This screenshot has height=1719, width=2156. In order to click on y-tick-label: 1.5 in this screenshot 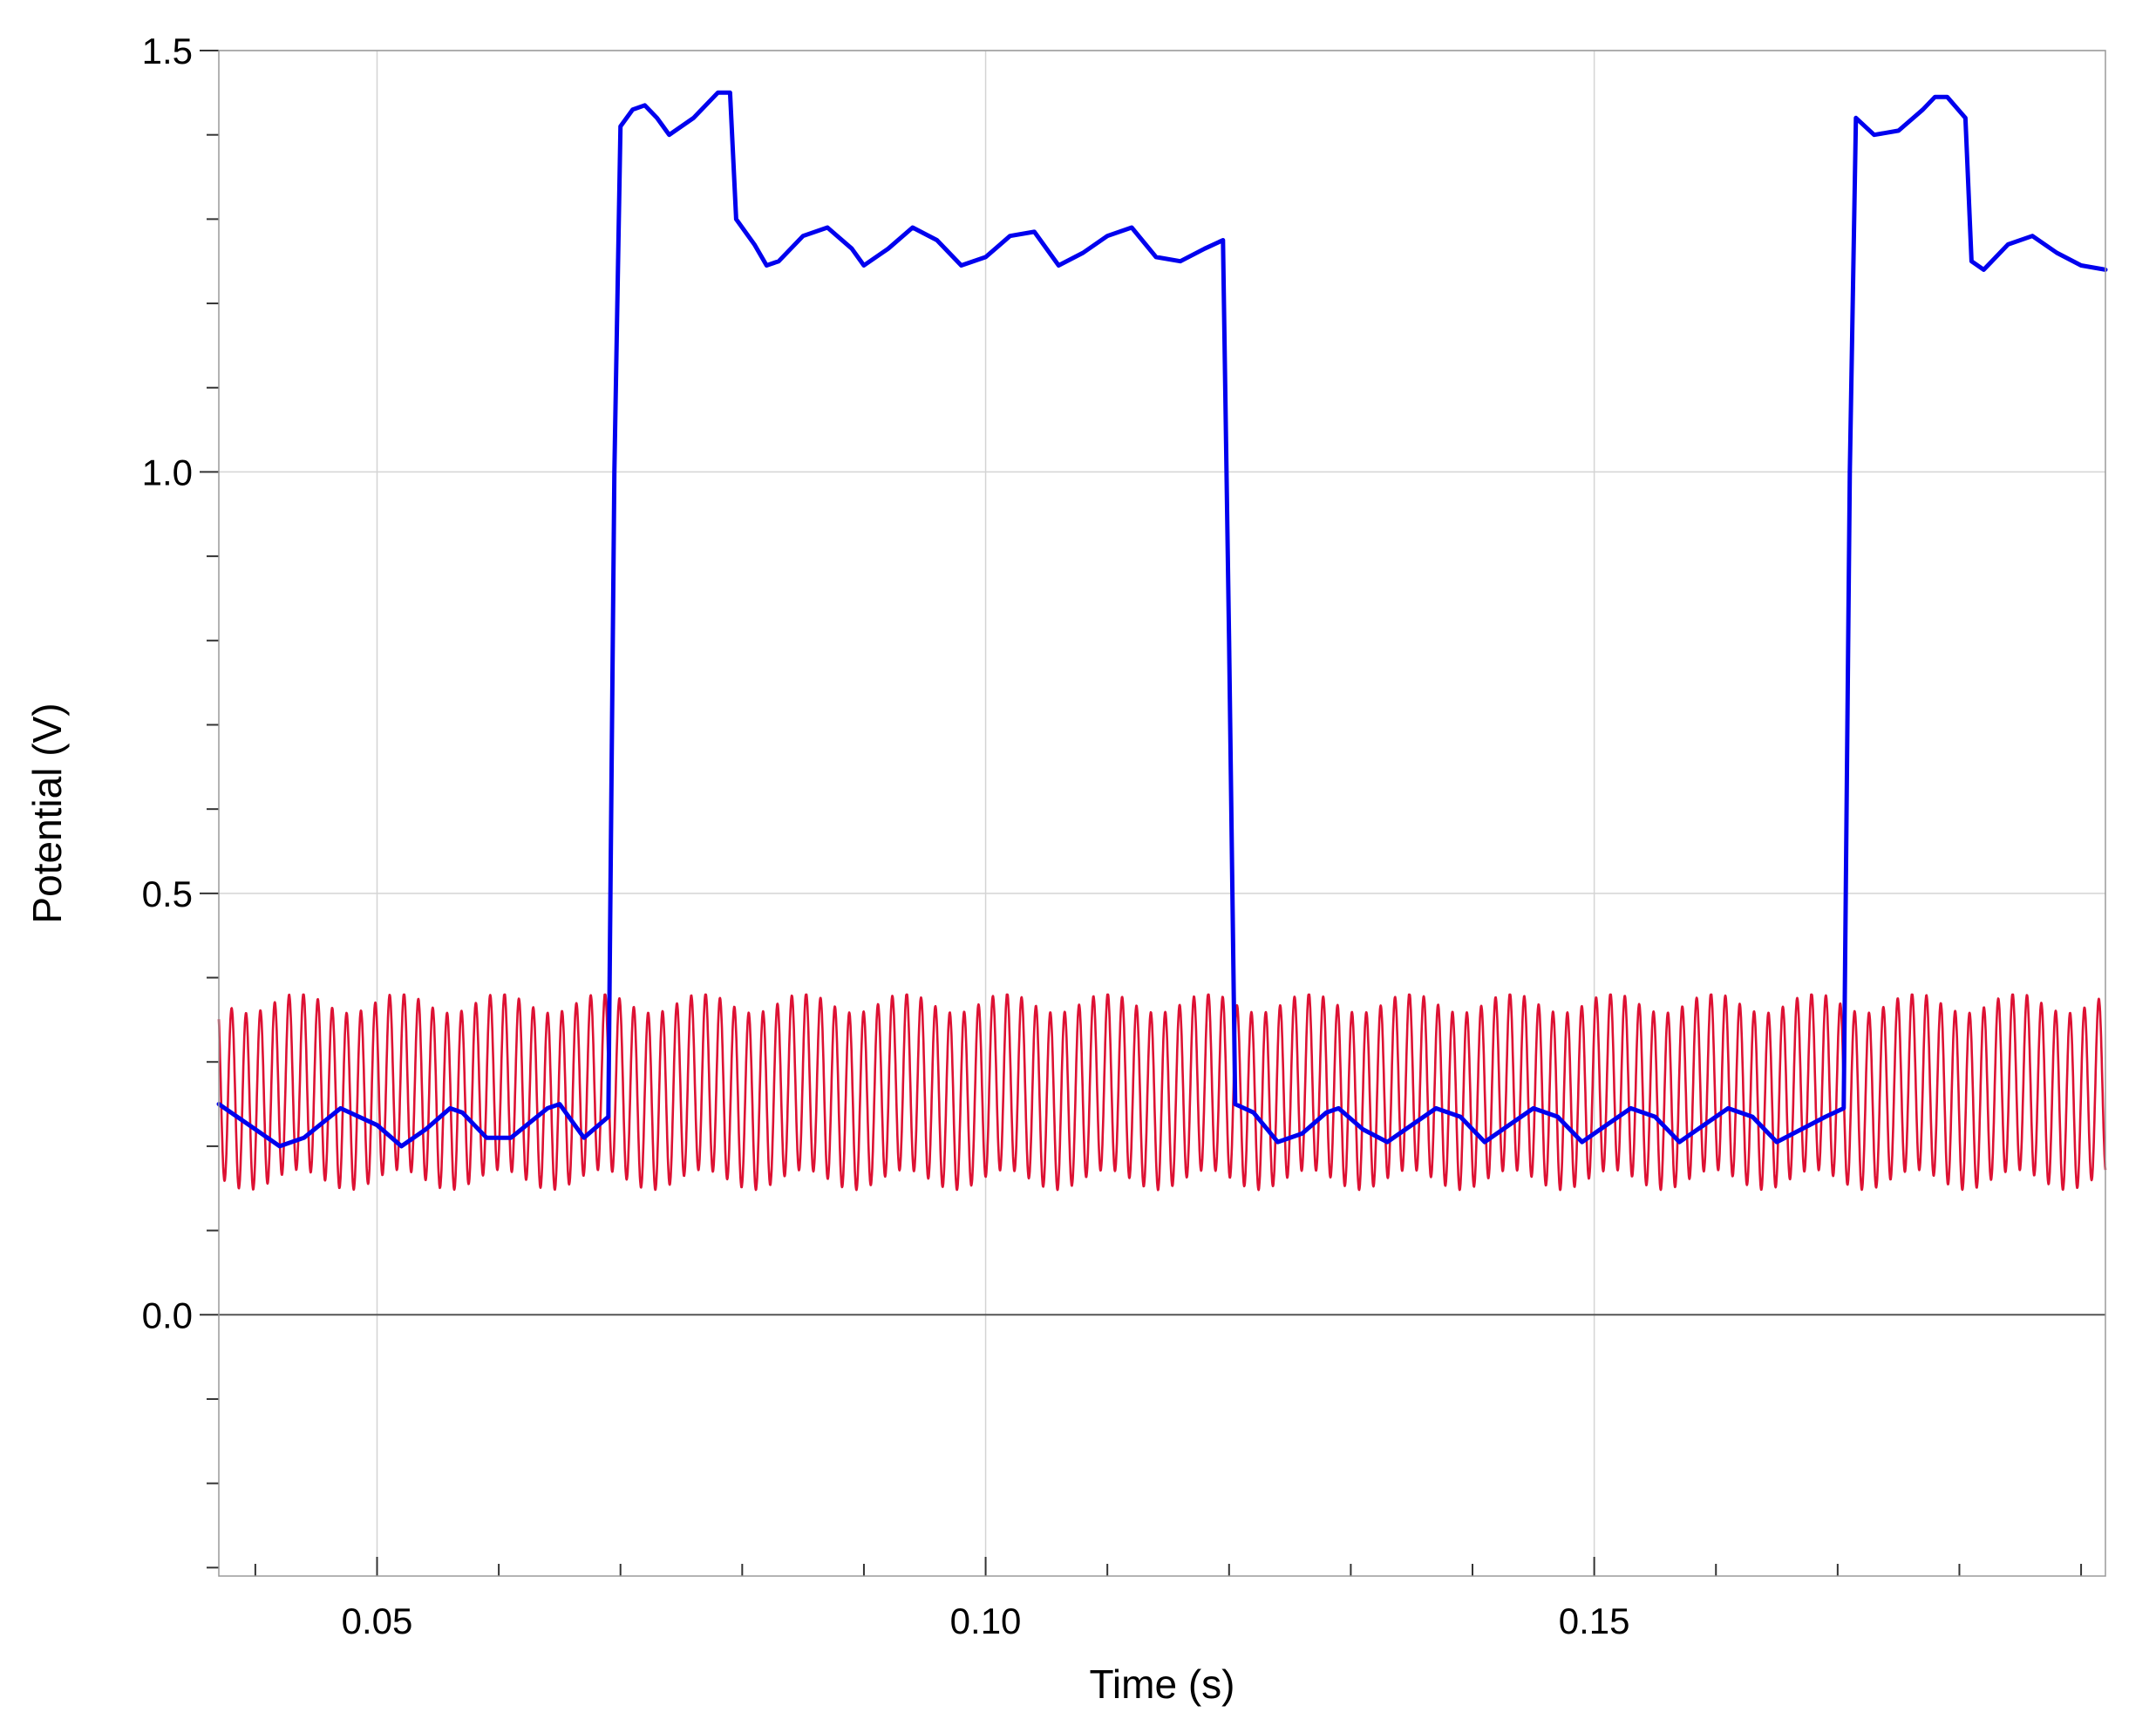, I will do `click(167, 51)`.